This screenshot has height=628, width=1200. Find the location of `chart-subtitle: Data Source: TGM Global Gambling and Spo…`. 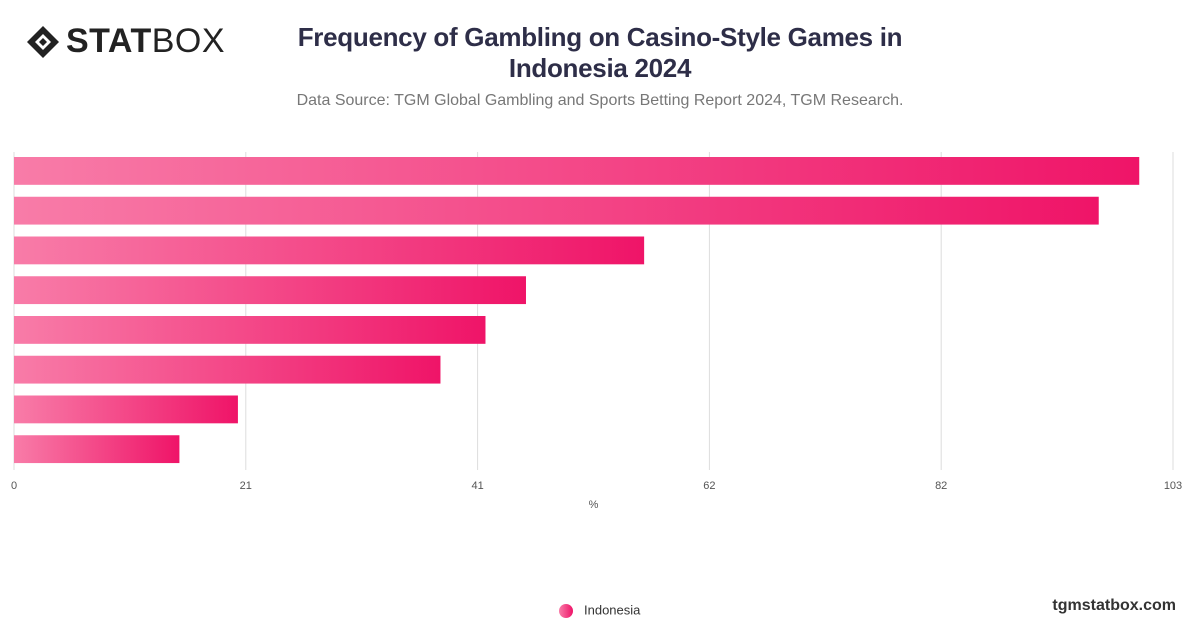

chart-subtitle: Data Source: TGM Global Gambling and Spo… is located at coordinates (600, 100).